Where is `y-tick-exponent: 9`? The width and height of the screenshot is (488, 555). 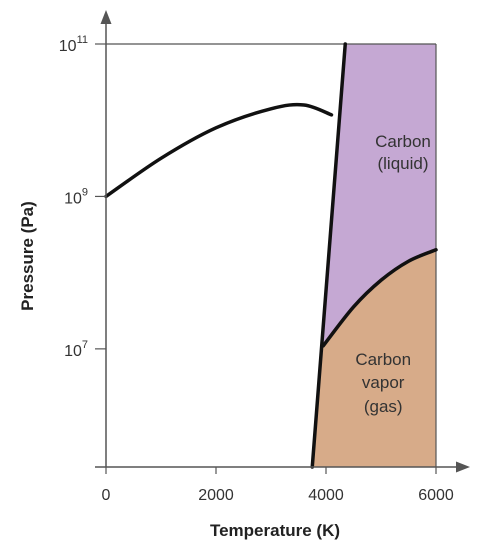 y-tick-exponent: 9 is located at coordinates (85, 192).